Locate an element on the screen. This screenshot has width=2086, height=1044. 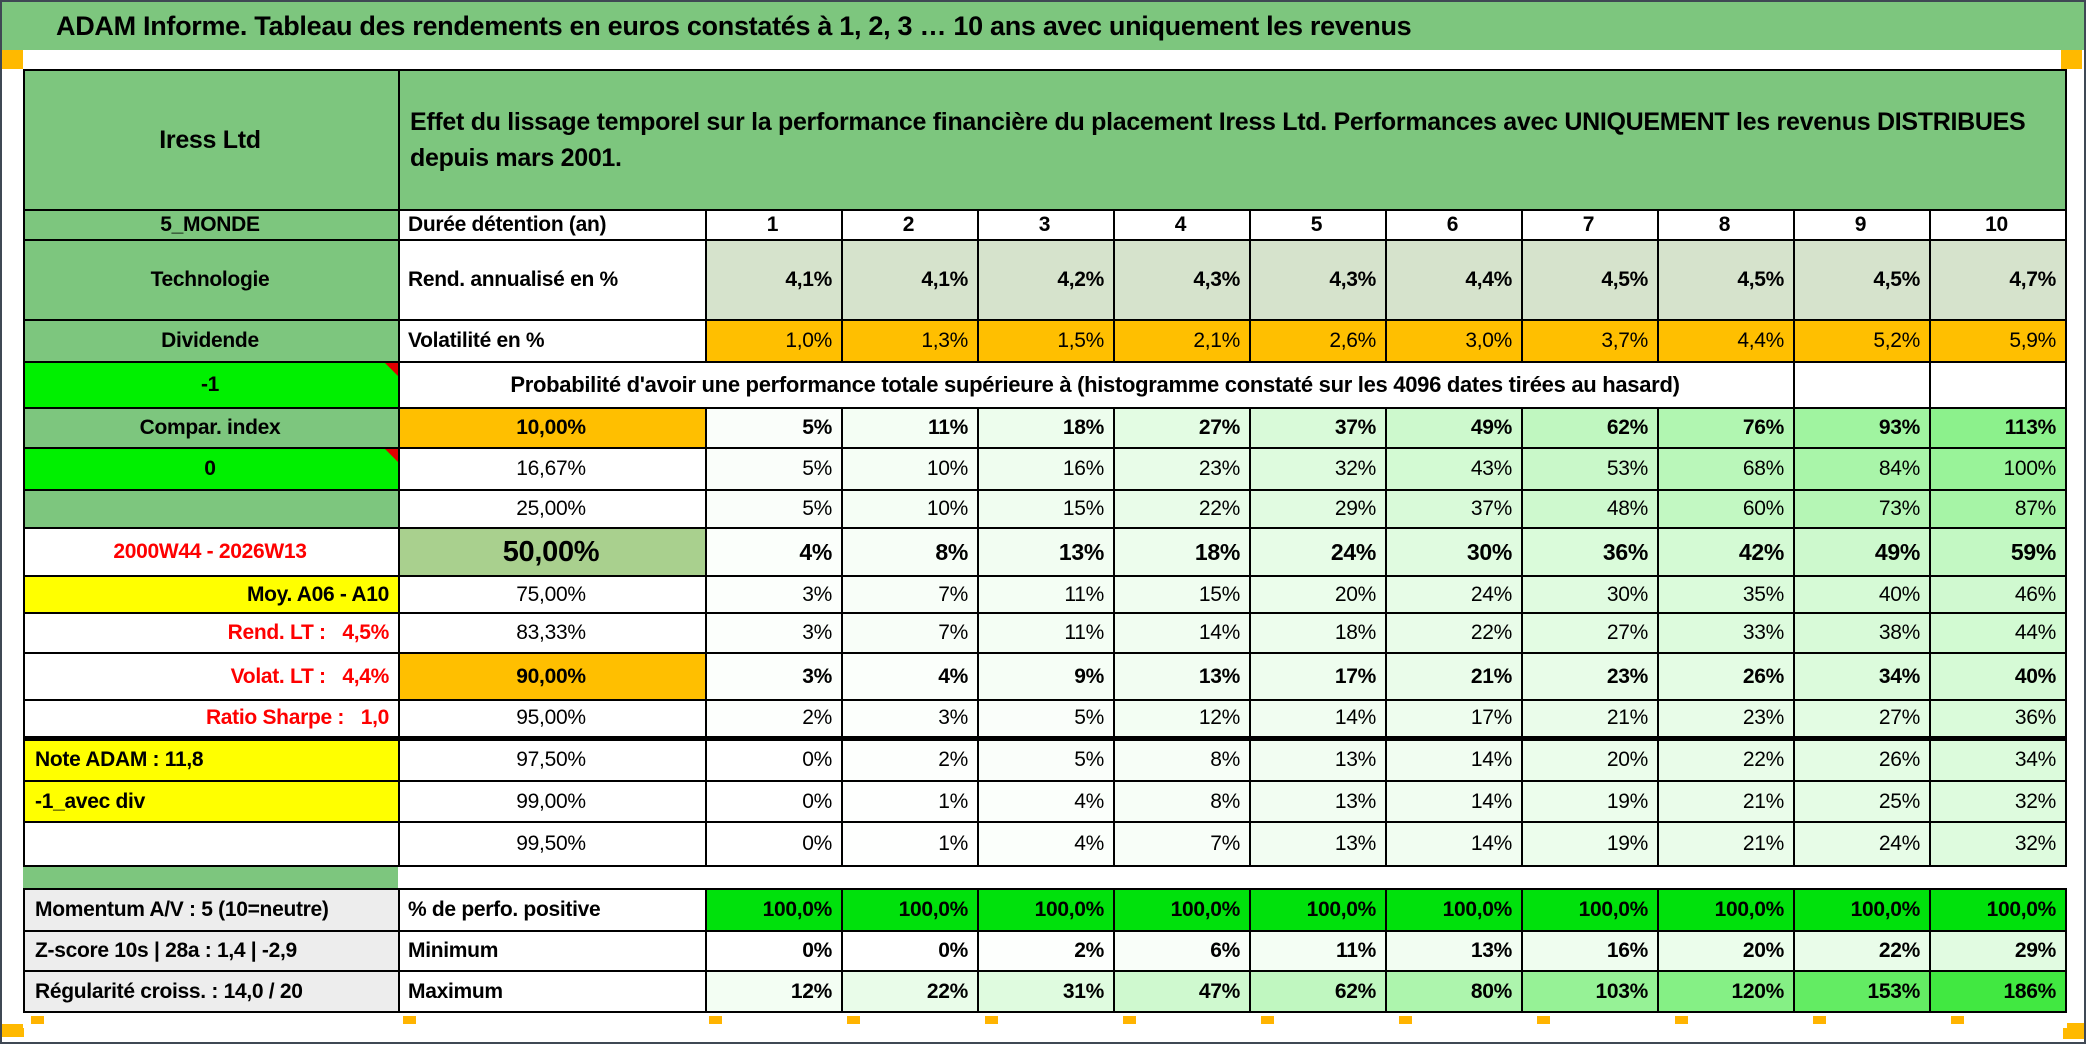
main-label-cell-2: -1 is located at coordinates (211, 385).